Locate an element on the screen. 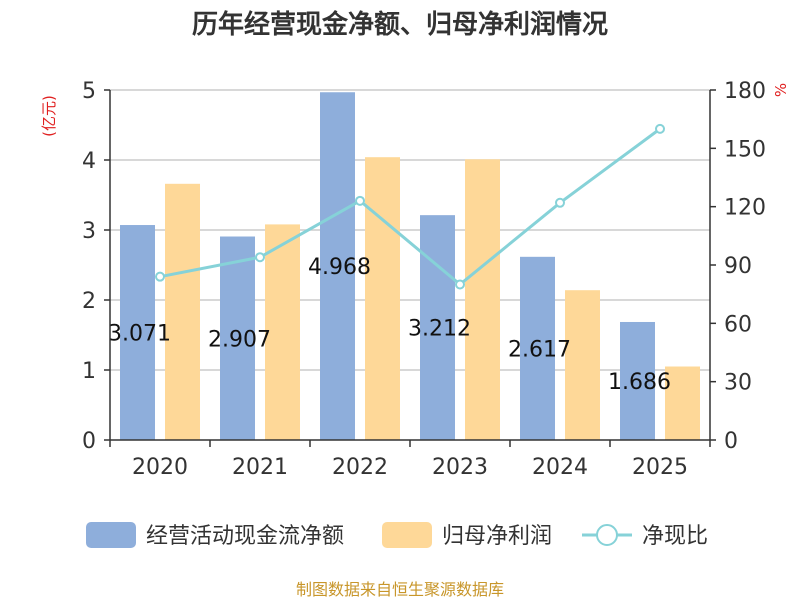 This screenshot has width=800, height=600. x-tick-label: 2024 is located at coordinates (560, 467).